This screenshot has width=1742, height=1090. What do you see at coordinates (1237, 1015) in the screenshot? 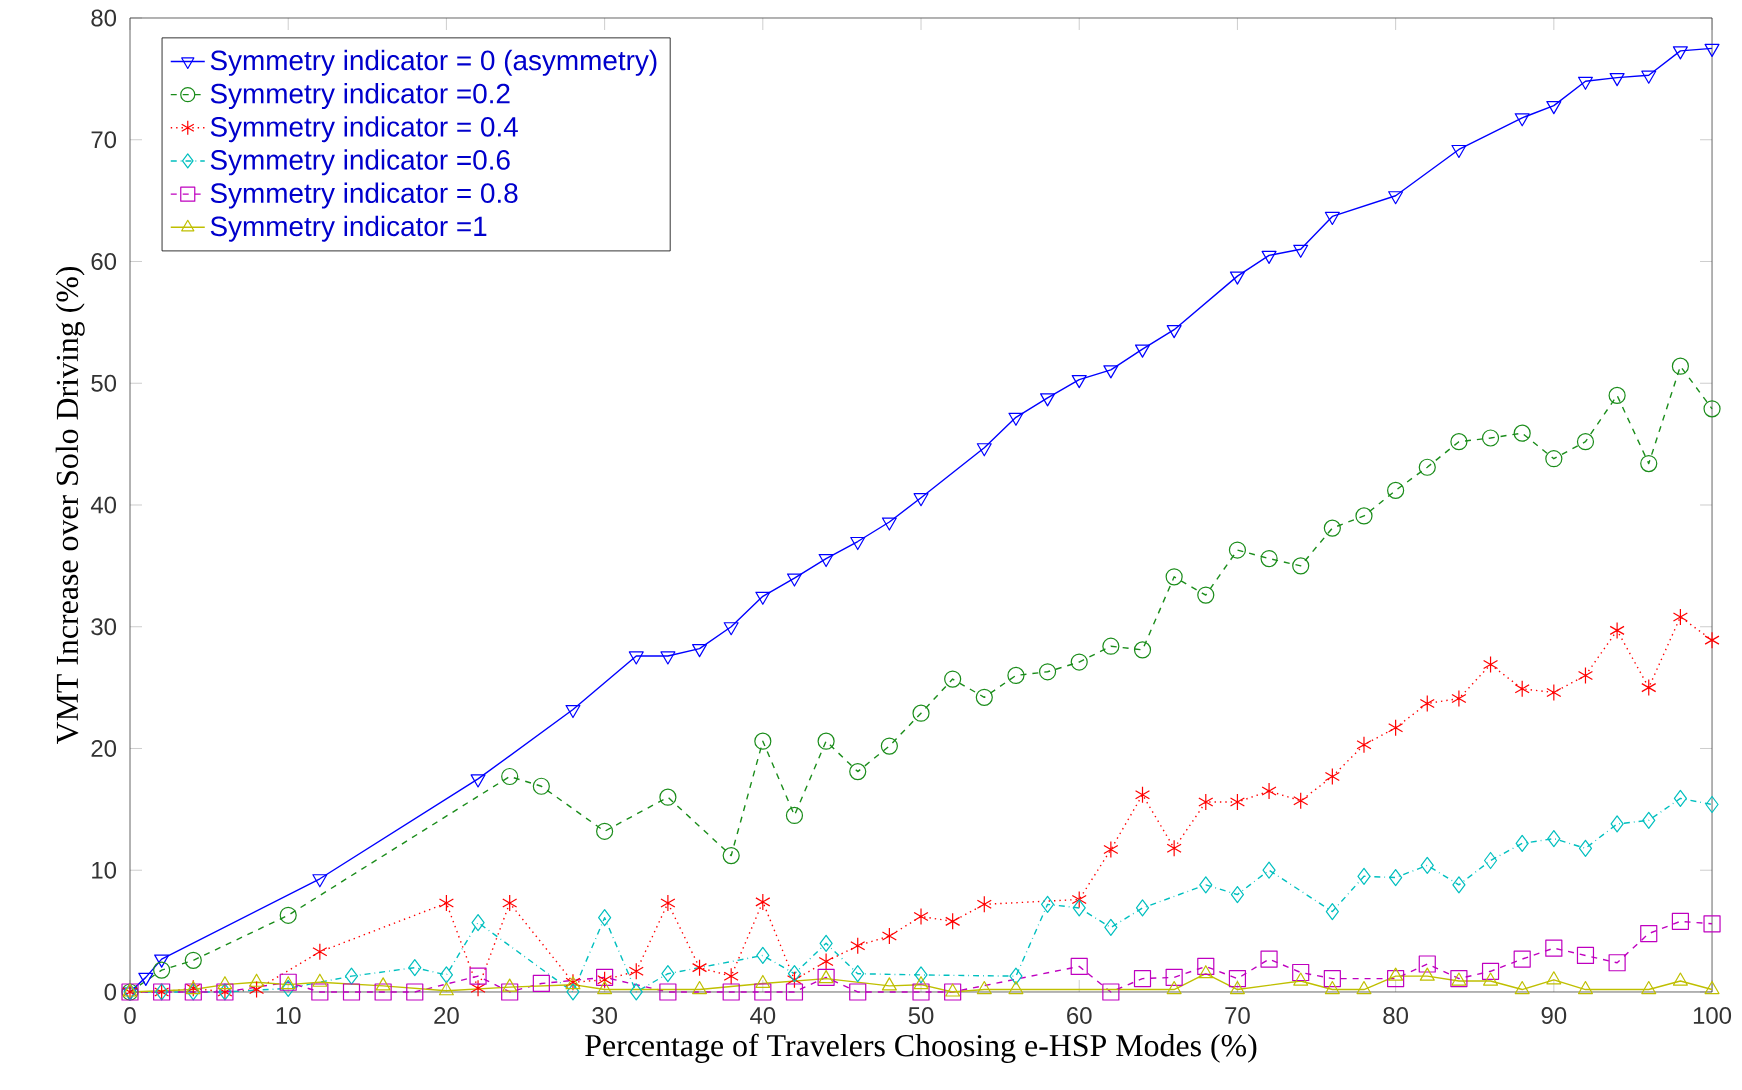
I see `x-tick-label: 70` at bounding box center [1237, 1015].